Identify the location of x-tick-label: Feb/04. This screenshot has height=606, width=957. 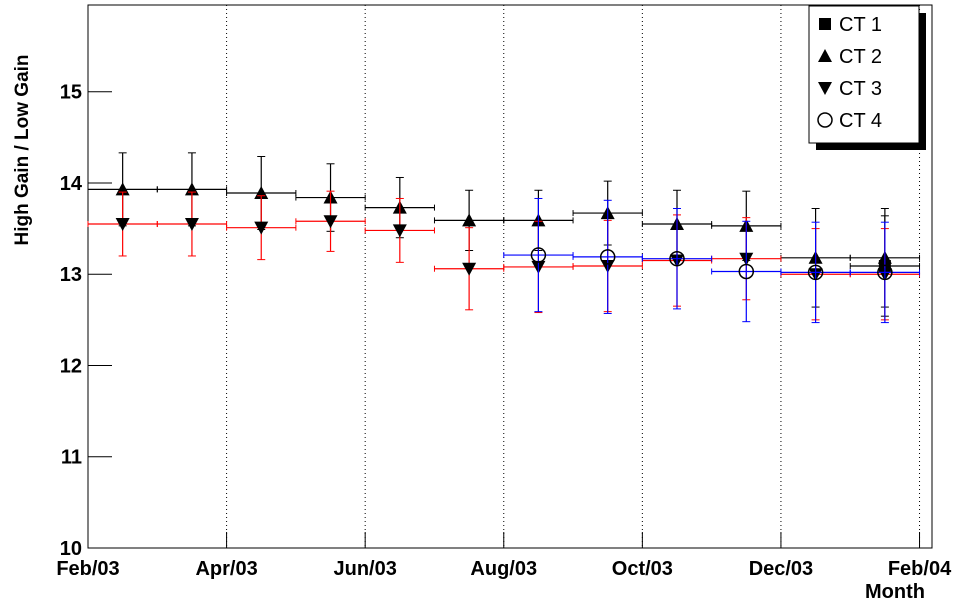
(920, 569).